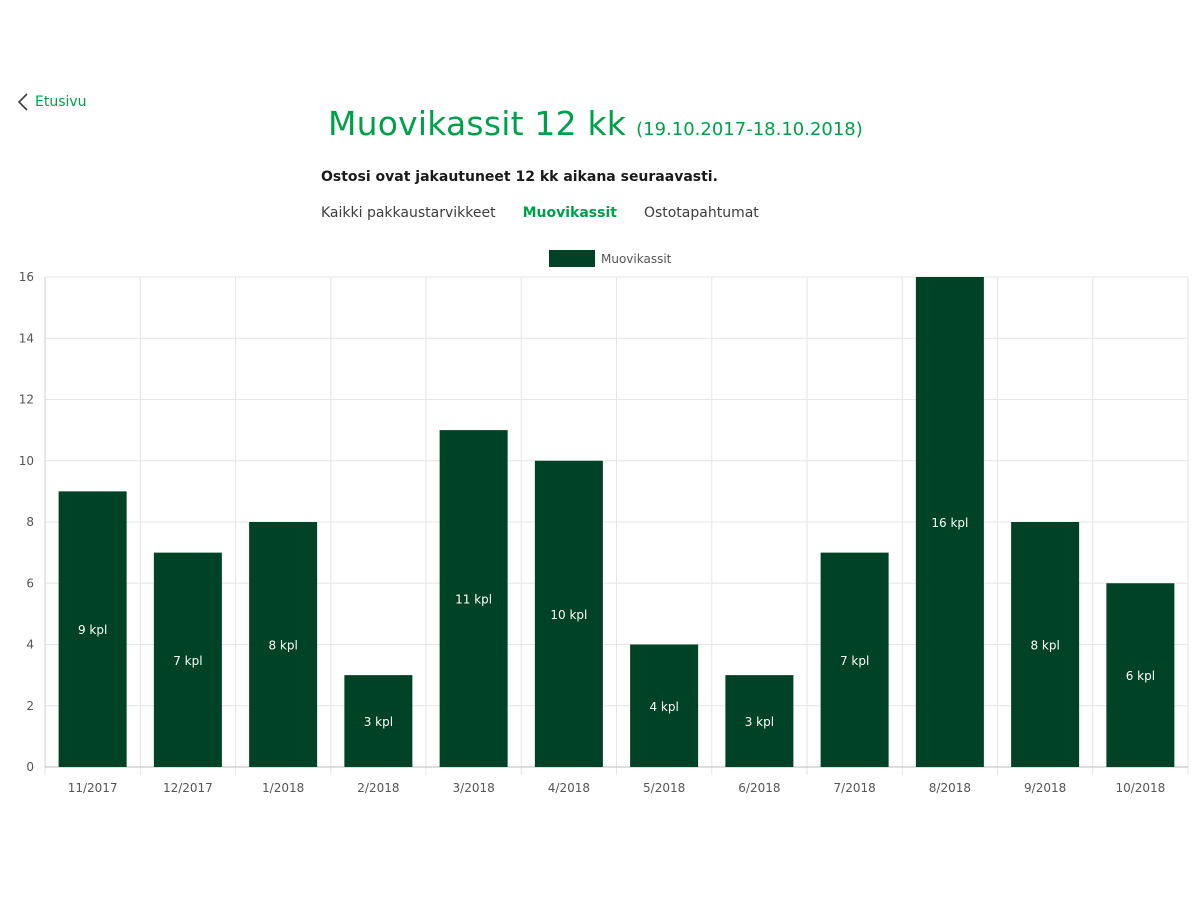 The image size is (1200, 900). Describe the element at coordinates (701, 213) in the screenshot. I see `tab-purchases: Ostotapahtumat` at that location.